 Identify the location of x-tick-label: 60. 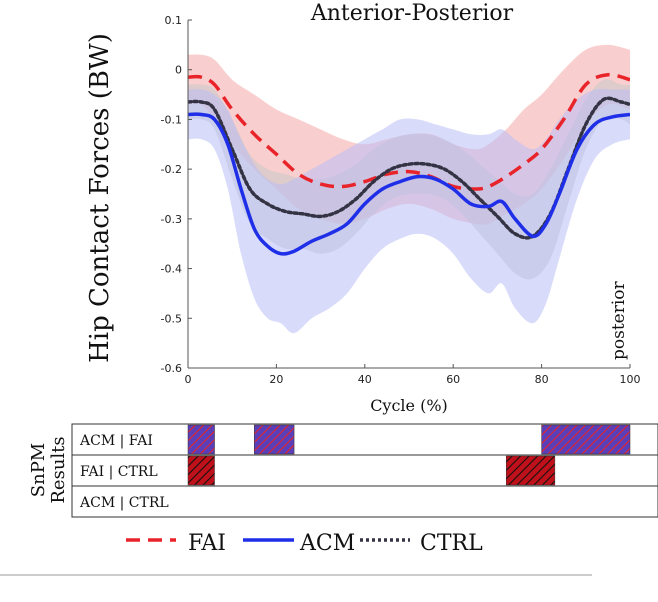
(453, 379).